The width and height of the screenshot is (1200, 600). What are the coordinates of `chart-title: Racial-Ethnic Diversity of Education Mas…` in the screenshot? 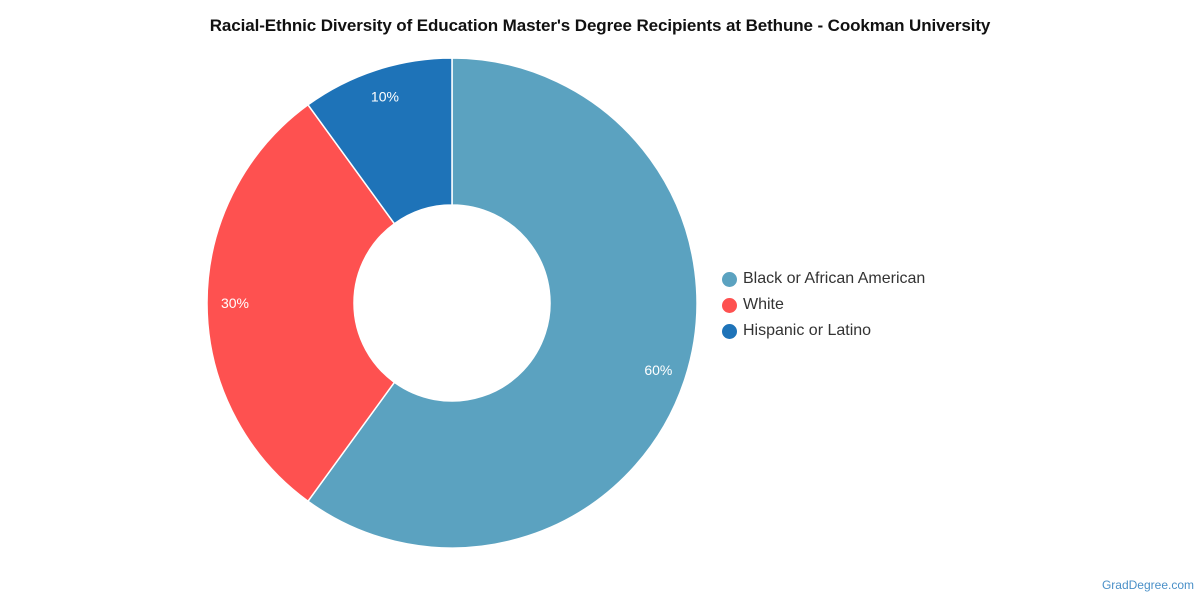 It's located at (600, 25).